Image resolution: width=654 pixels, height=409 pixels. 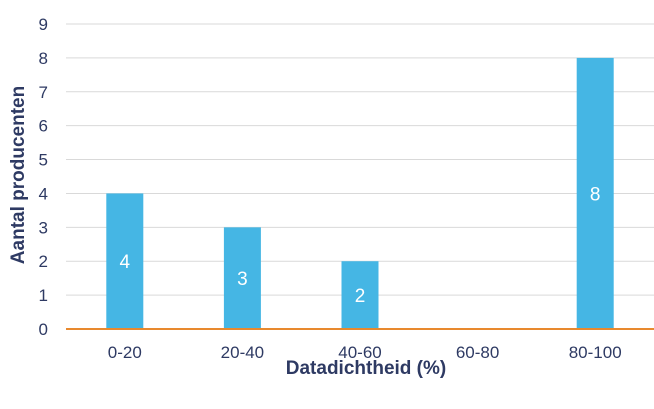 What do you see at coordinates (242, 352) in the screenshot?
I see `x-tick-label: 20-40` at bounding box center [242, 352].